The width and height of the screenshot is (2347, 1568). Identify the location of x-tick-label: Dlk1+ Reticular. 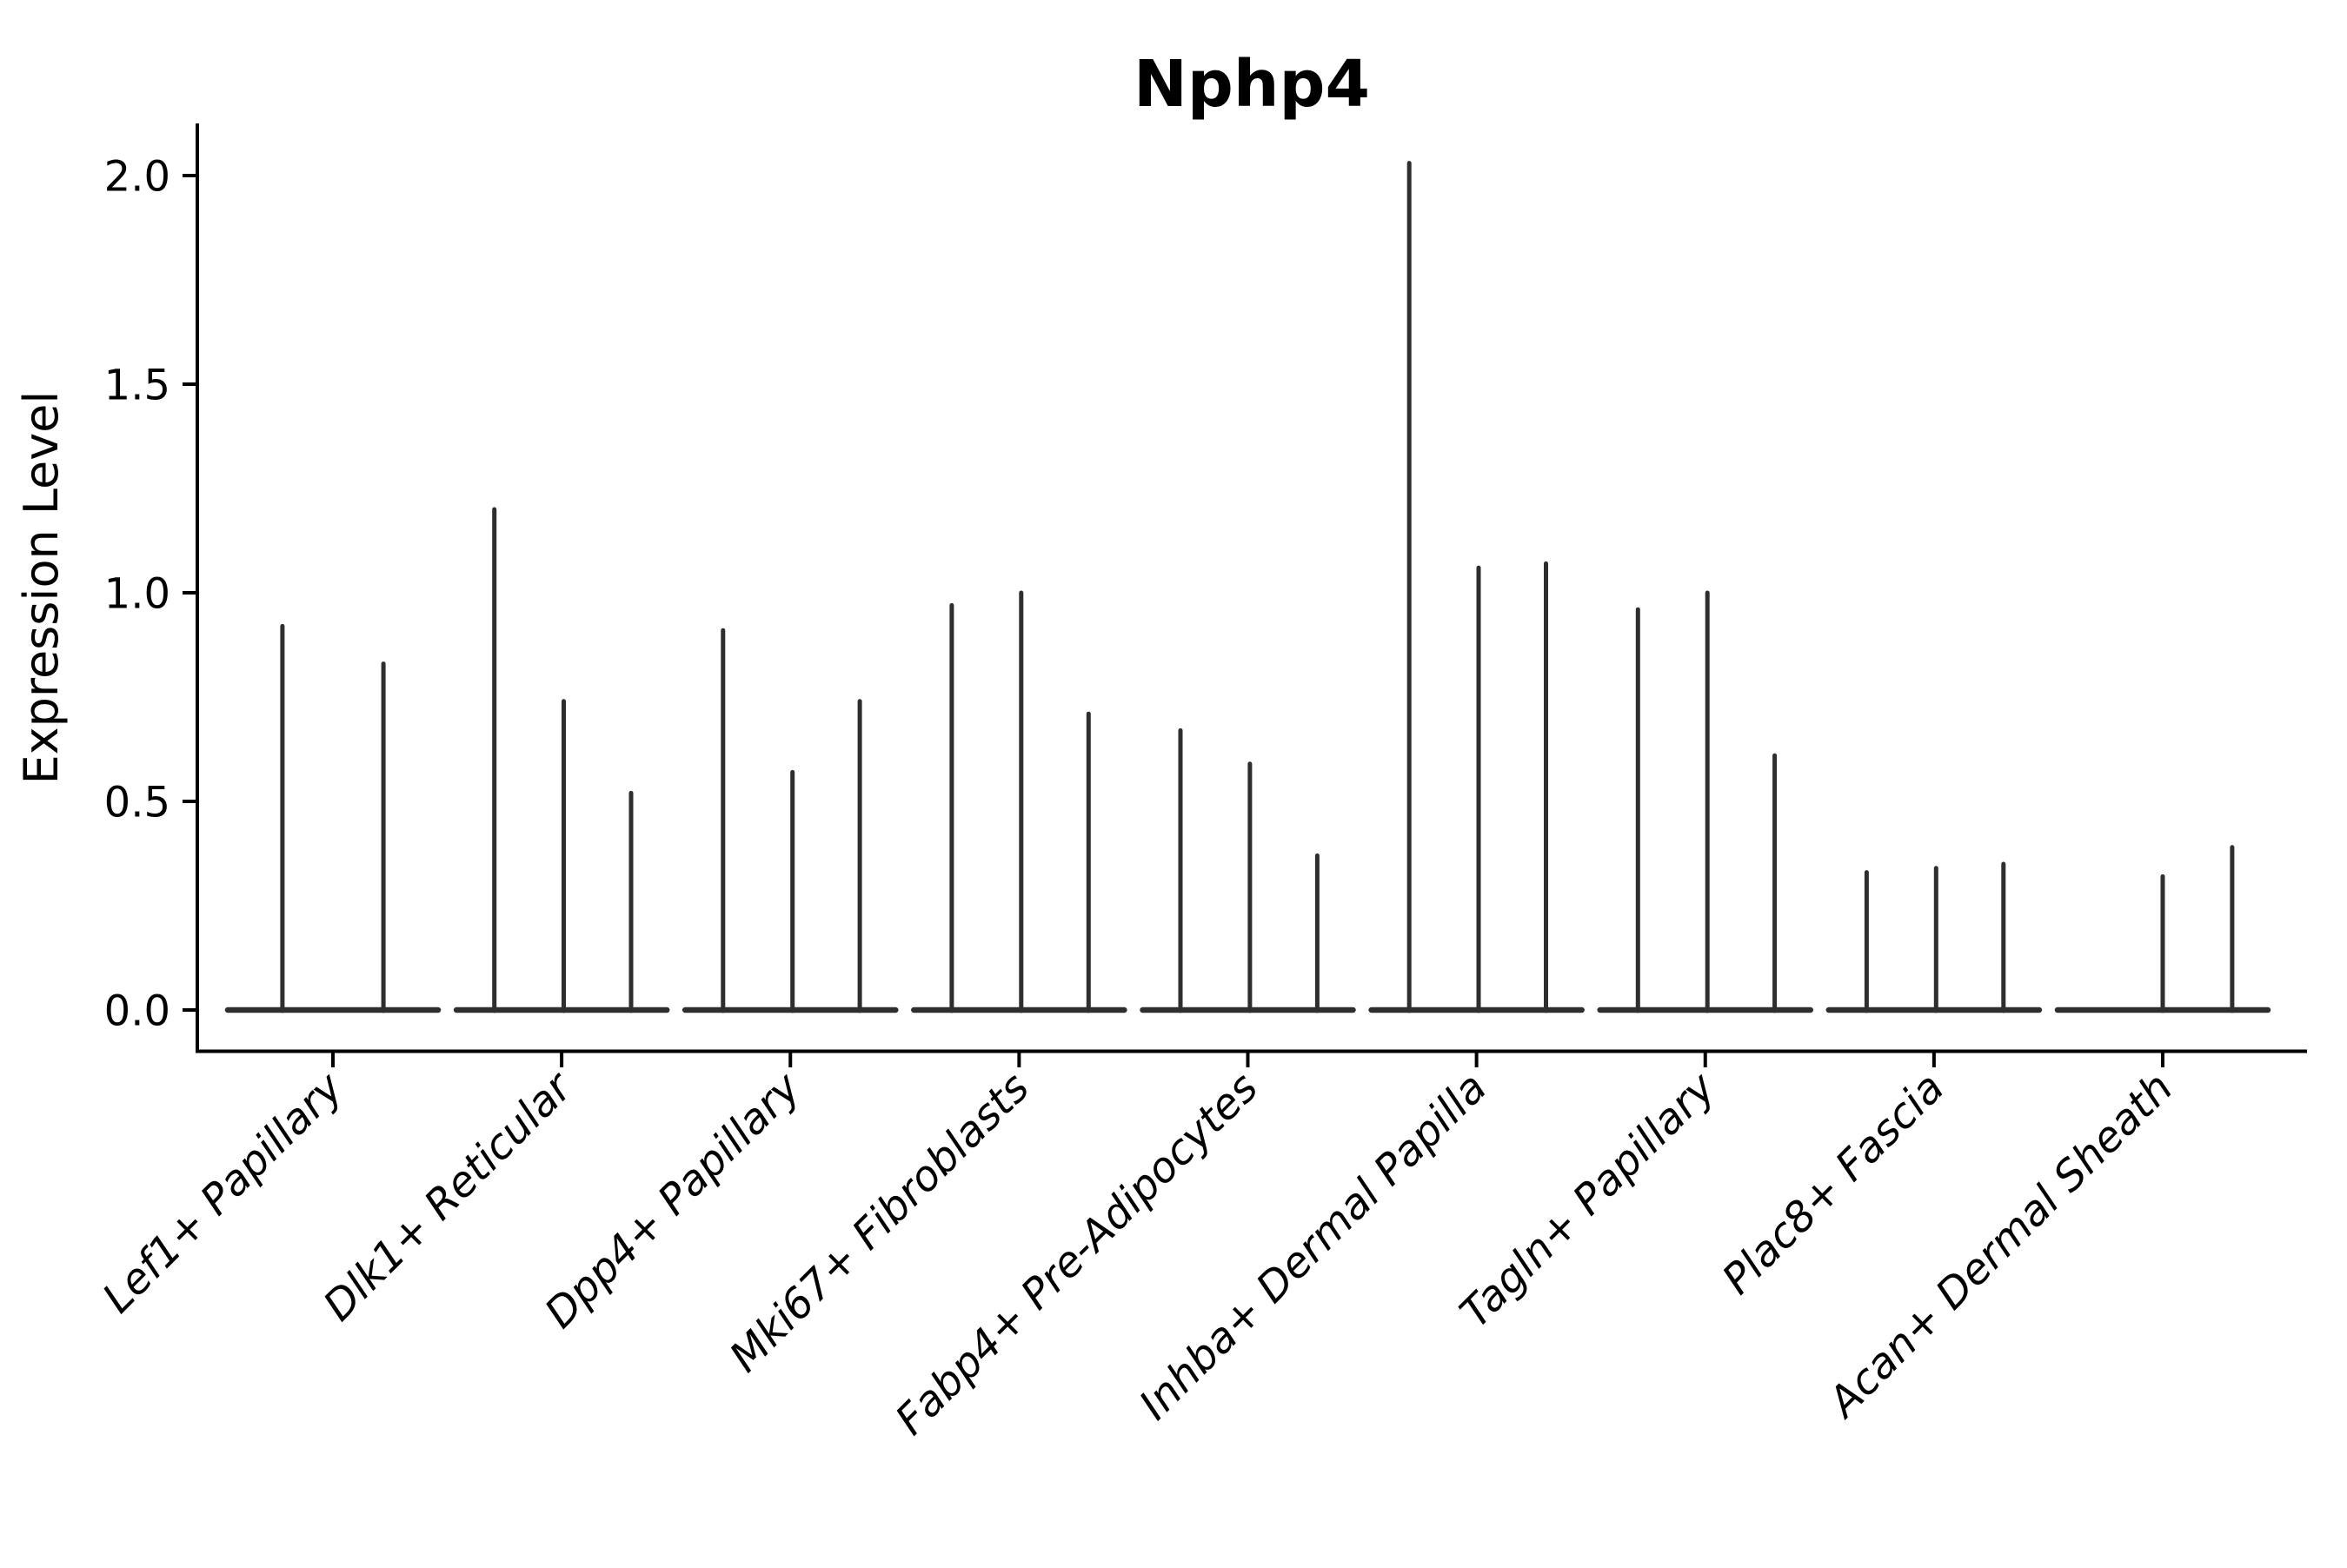
(449, 1196).